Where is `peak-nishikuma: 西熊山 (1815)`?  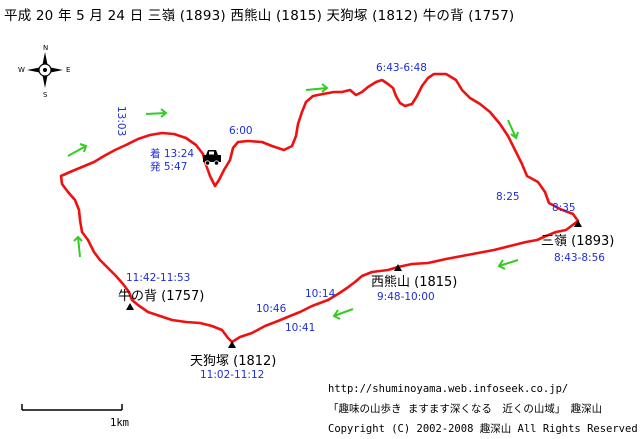
peak-nishikuma: 西熊山 (1815) is located at coordinates (414, 282).